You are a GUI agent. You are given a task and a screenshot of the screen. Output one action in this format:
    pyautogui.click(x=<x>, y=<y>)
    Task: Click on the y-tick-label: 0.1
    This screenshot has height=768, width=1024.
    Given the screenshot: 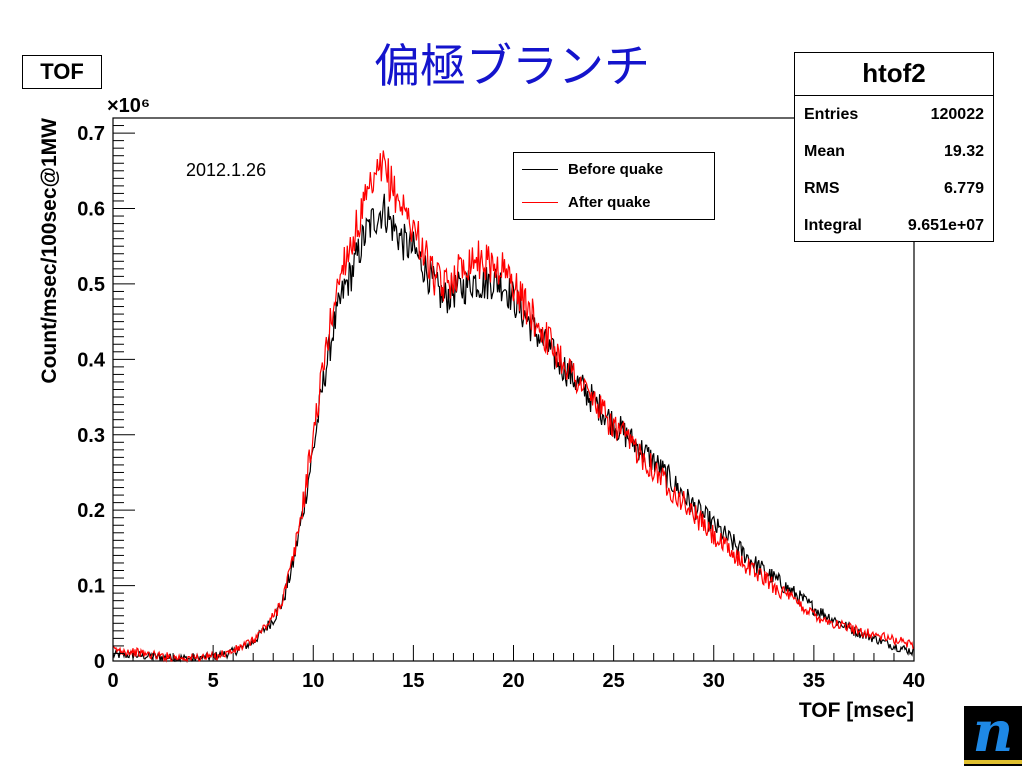 What is the action you would take?
    pyautogui.click(x=91, y=587)
    